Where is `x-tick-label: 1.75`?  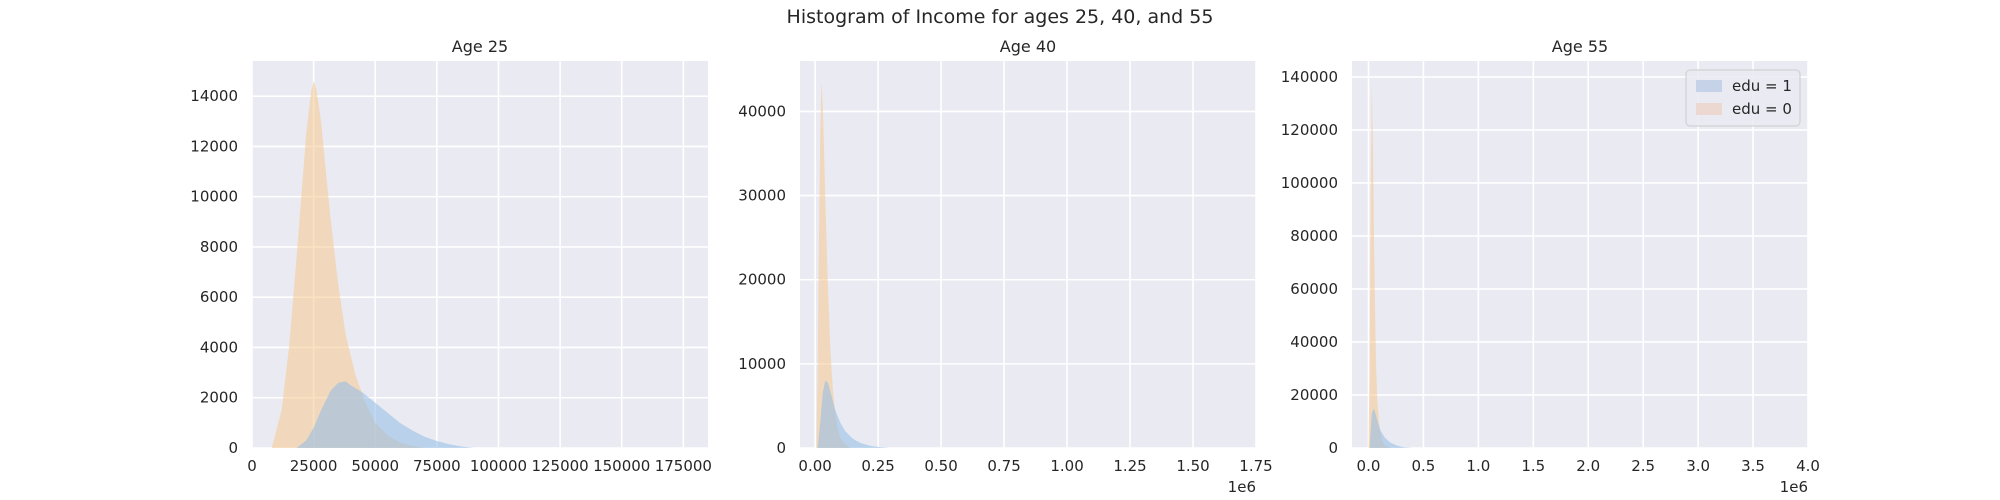 x-tick-label: 1.75 is located at coordinates (1255, 466).